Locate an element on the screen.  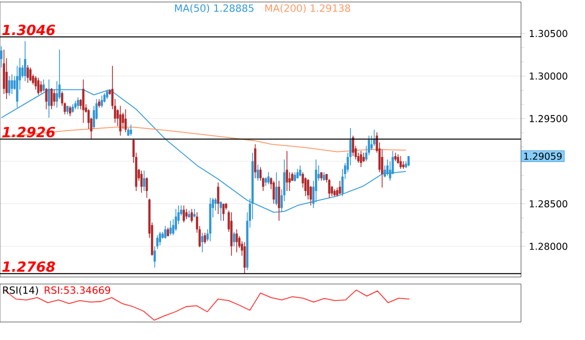
chart-title: RSI(14) is located at coordinates (20, 291).